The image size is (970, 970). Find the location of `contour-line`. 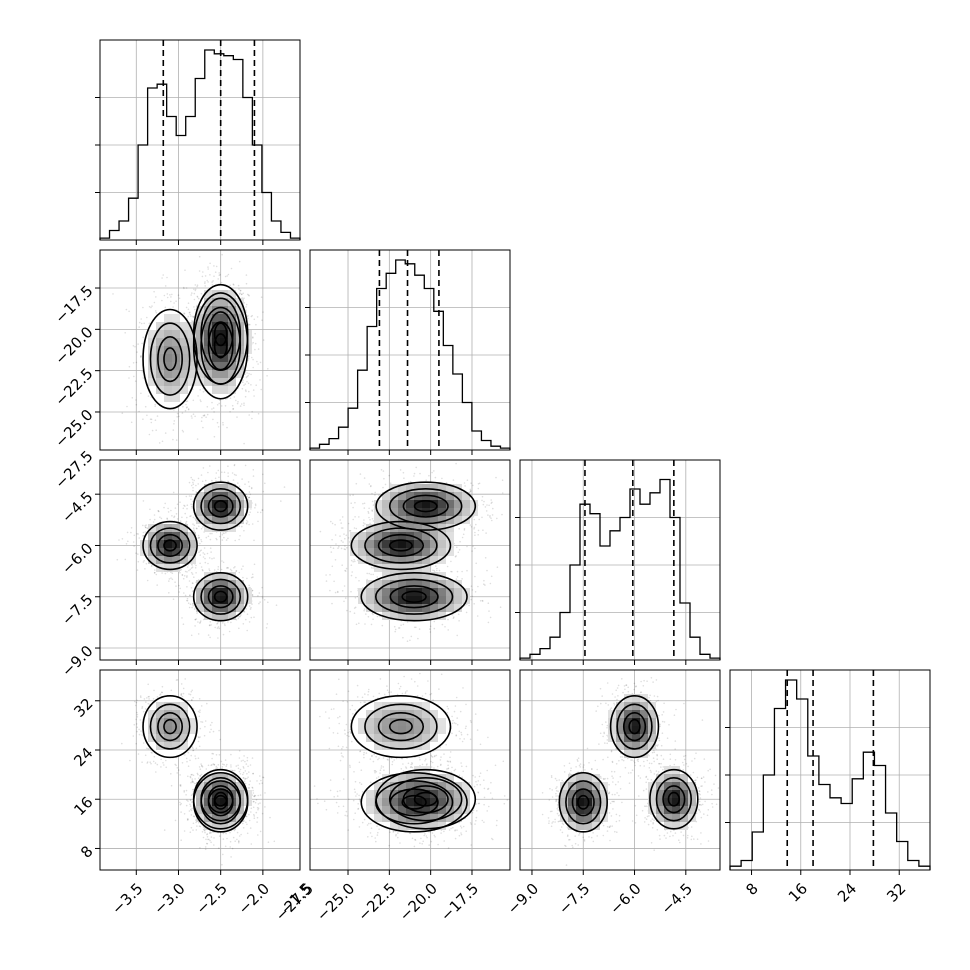

contour-line is located at coordinates (220, 346).